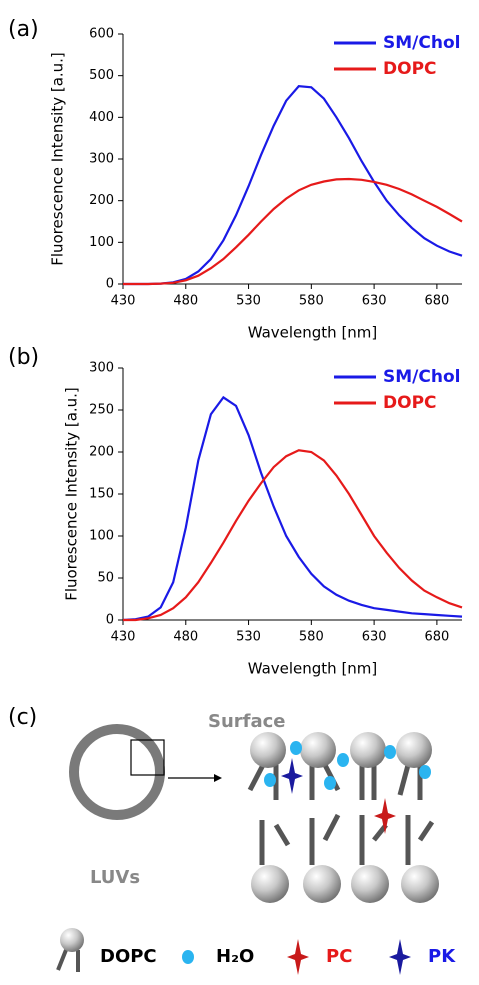 Image resolution: width=479 pixels, height=985 pixels. I want to click on arrow-head, so click(218, 778).